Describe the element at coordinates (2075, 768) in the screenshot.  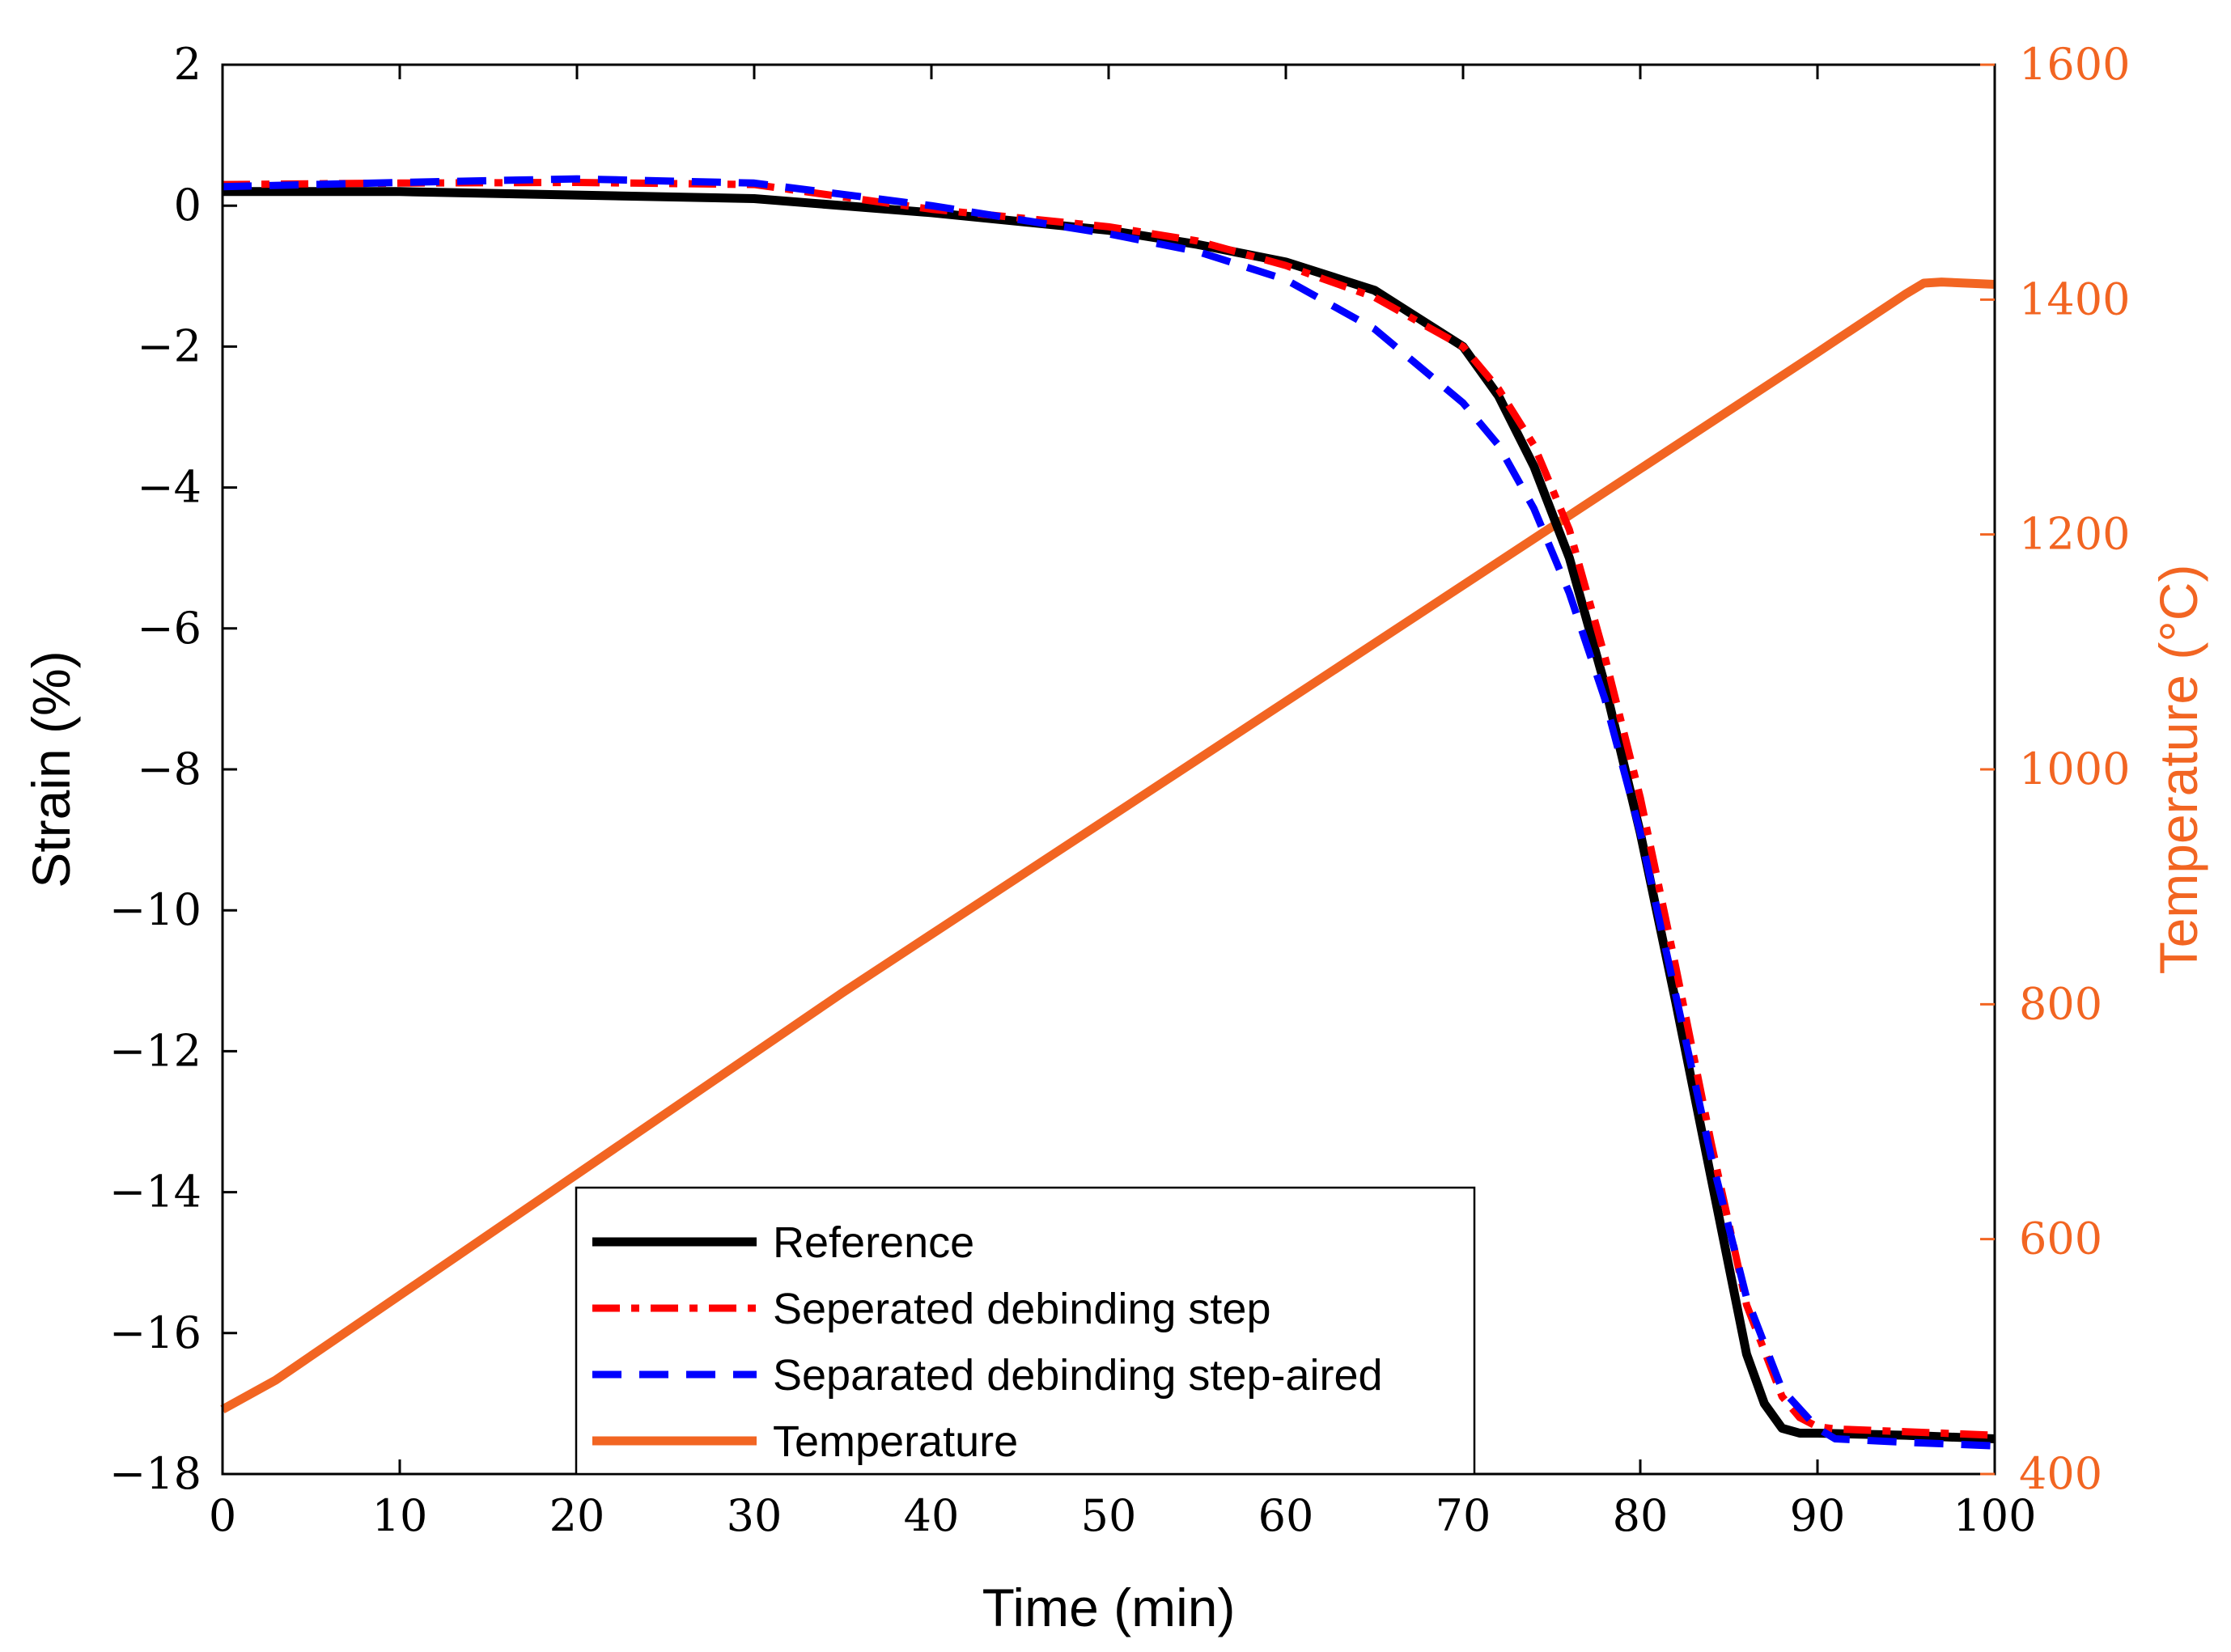
I see `y2-tick-label: 1000` at that location.